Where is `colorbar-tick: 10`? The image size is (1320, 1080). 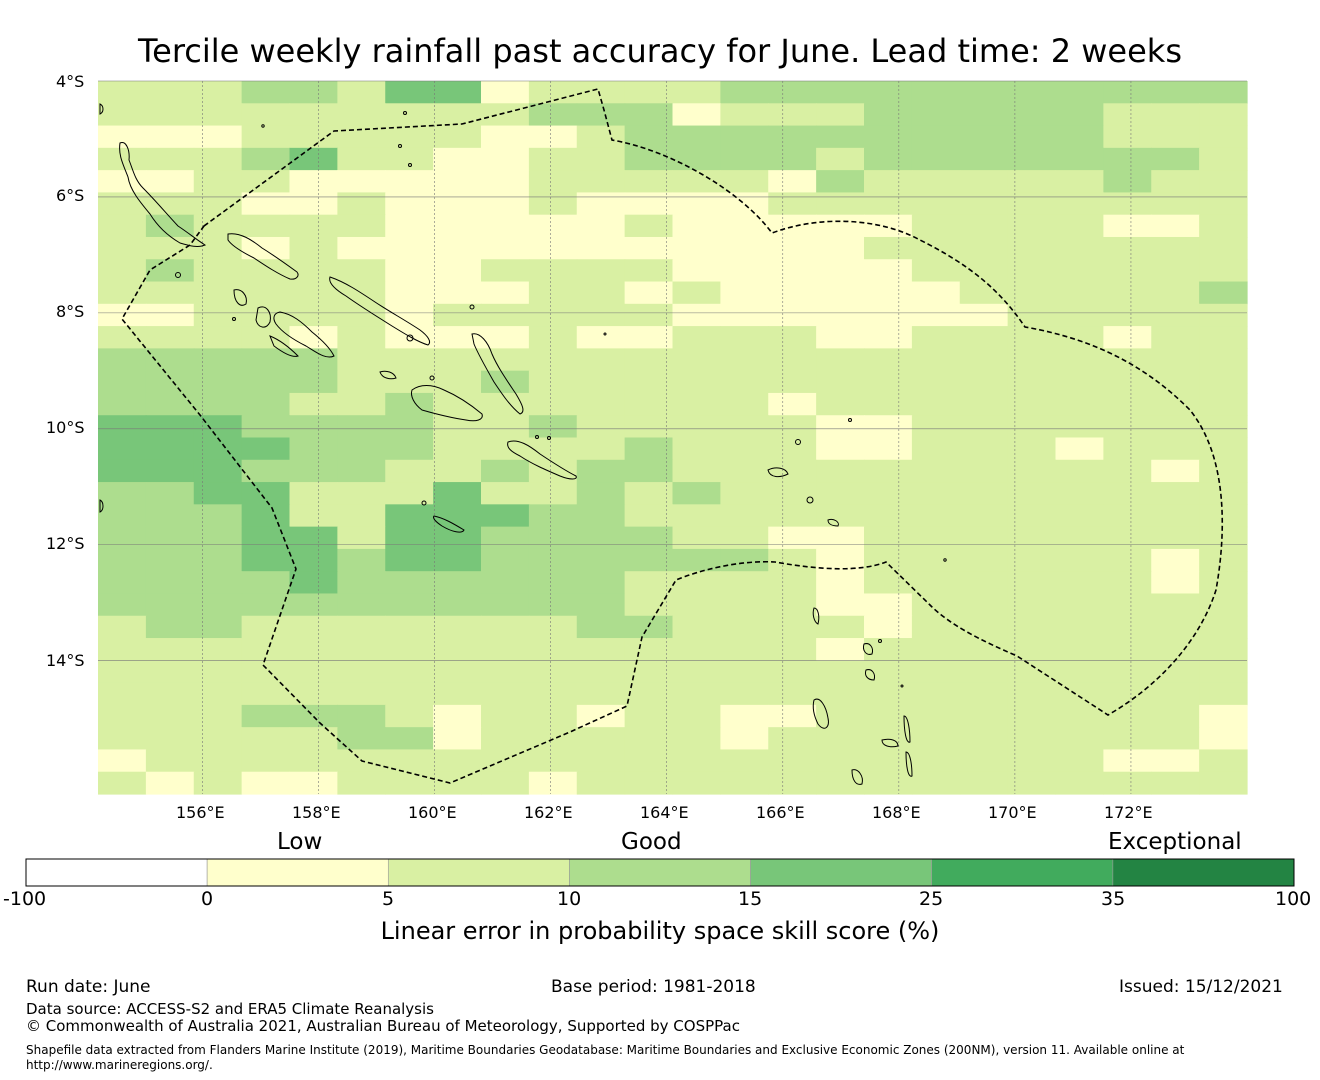
colorbar-tick: 10 is located at coordinates (569, 899).